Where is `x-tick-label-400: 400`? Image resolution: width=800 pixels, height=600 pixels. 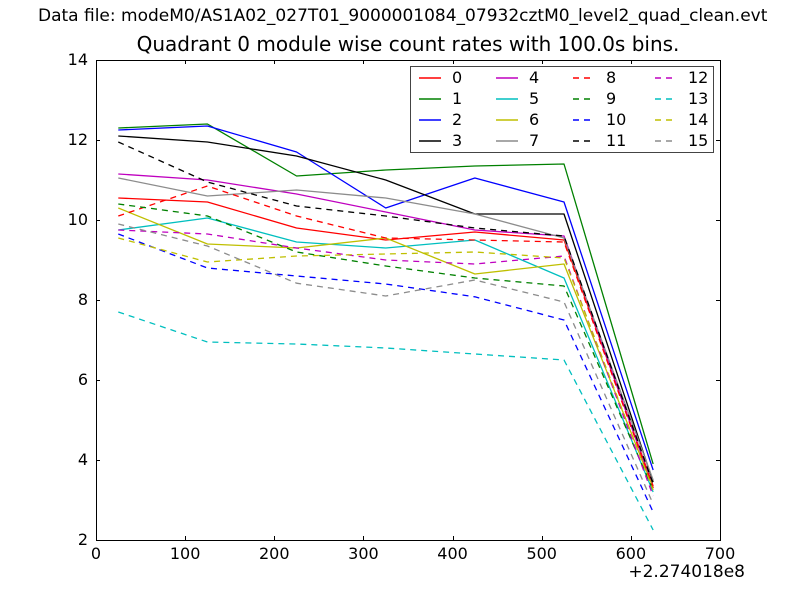
x-tick-label-400: 400 is located at coordinates (452, 553).